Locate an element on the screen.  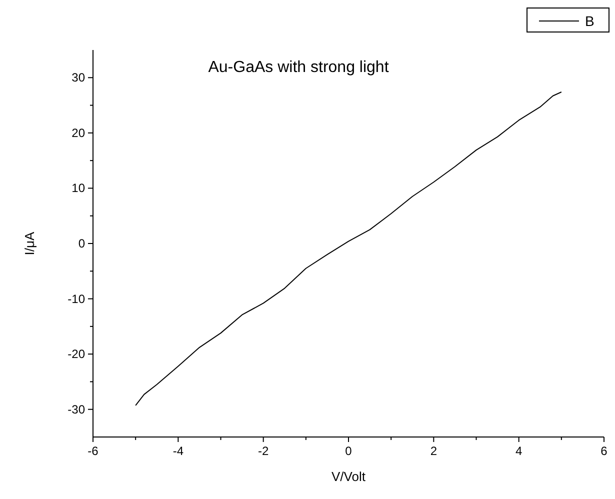
y-tick-label: 0 is located at coordinates (82, 243).